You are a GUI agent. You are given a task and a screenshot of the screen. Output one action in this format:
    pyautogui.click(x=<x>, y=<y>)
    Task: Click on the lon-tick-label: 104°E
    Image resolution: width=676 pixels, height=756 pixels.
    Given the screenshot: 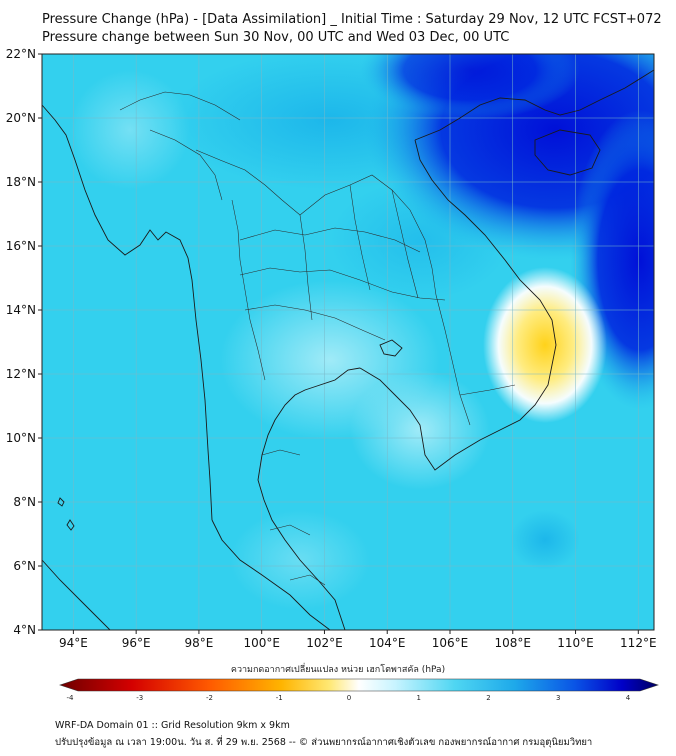 What is the action you would take?
    pyautogui.click(x=387, y=643)
    